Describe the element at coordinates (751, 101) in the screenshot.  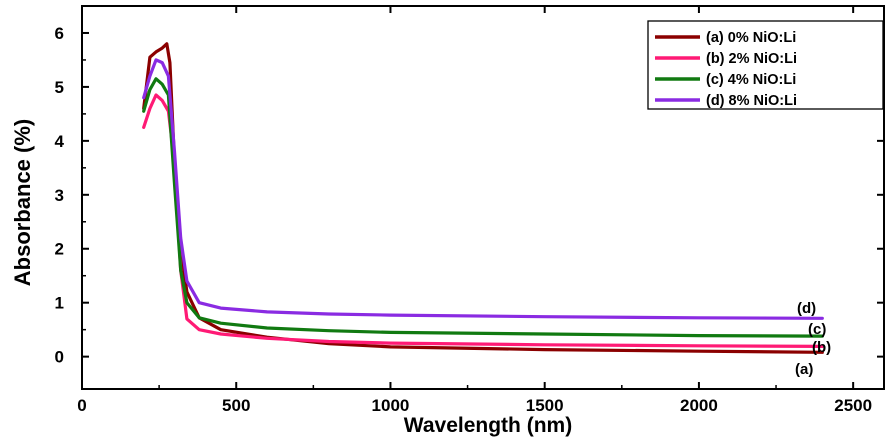
I see `legend-label-3: (d) 8% NiO:Li` at that location.